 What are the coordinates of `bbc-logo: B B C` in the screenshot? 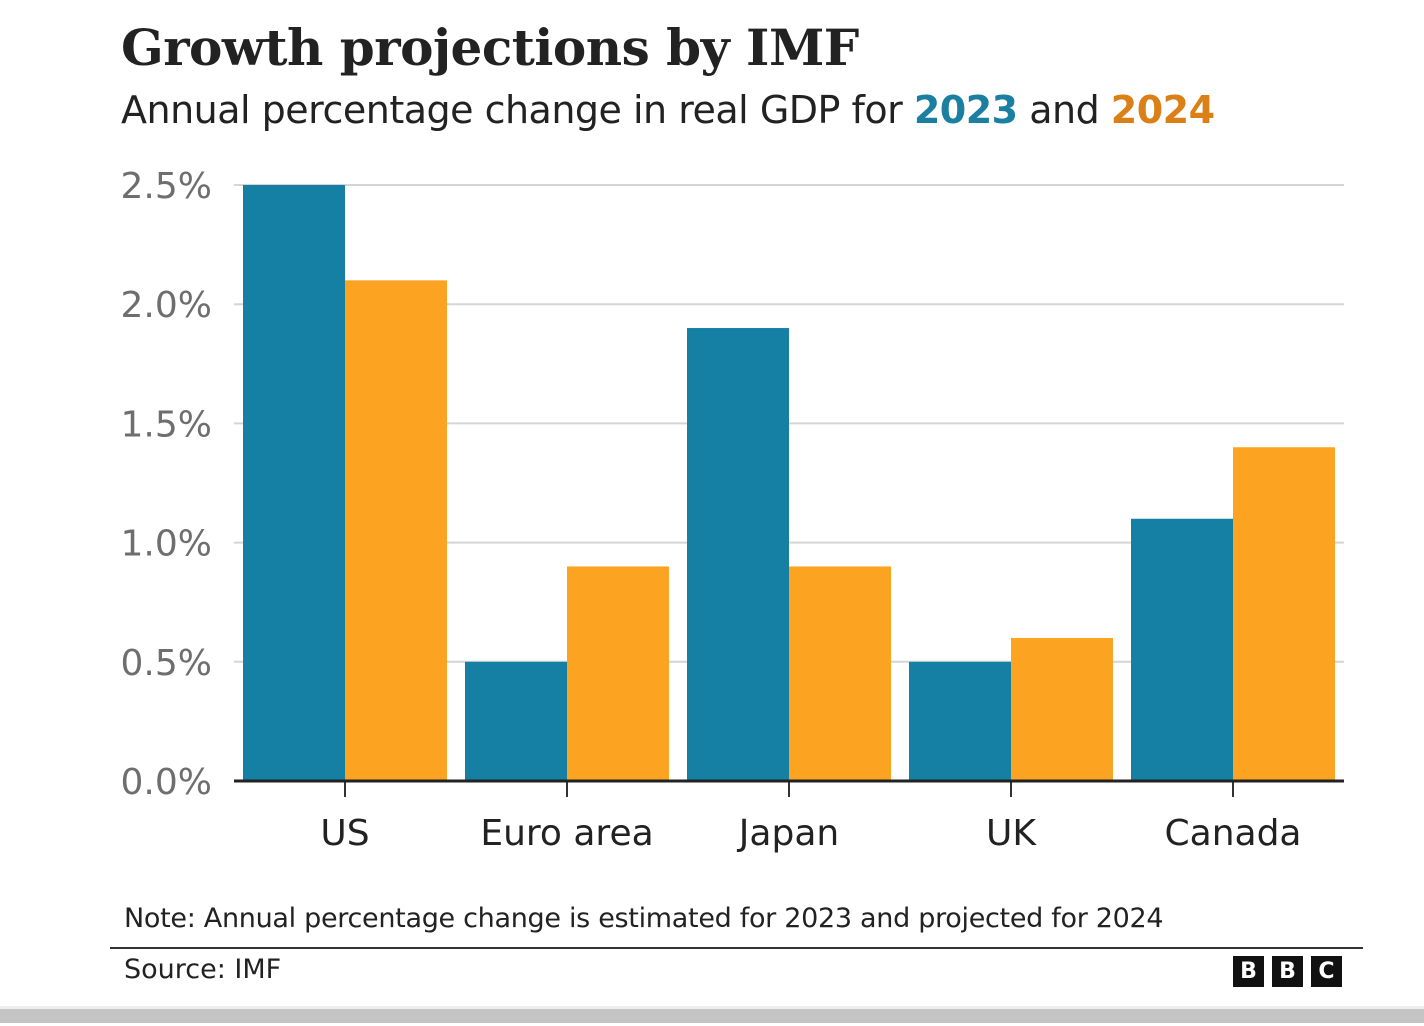 It's located at (1287, 971).